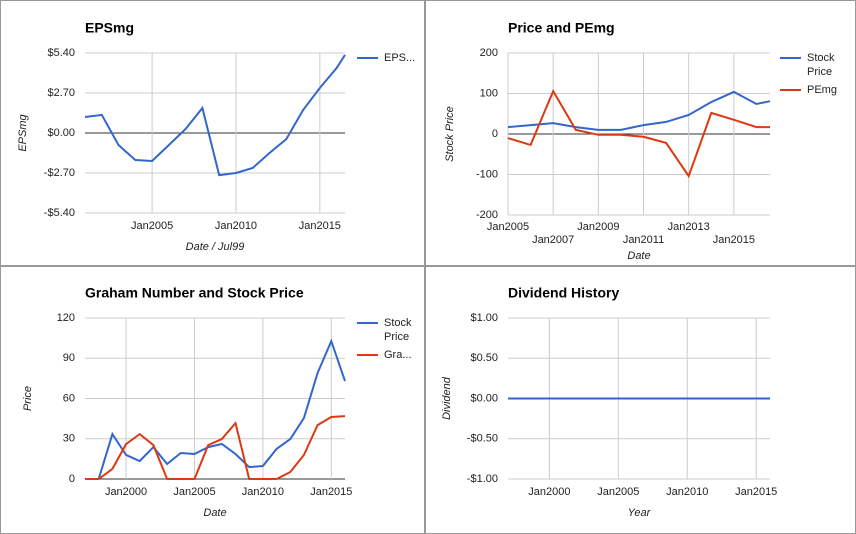 This screenshot has height=534, width=856. Describe the element at coordinates (563, 293) in the screenshot. I see `chart-title: Dividend History` at that location.